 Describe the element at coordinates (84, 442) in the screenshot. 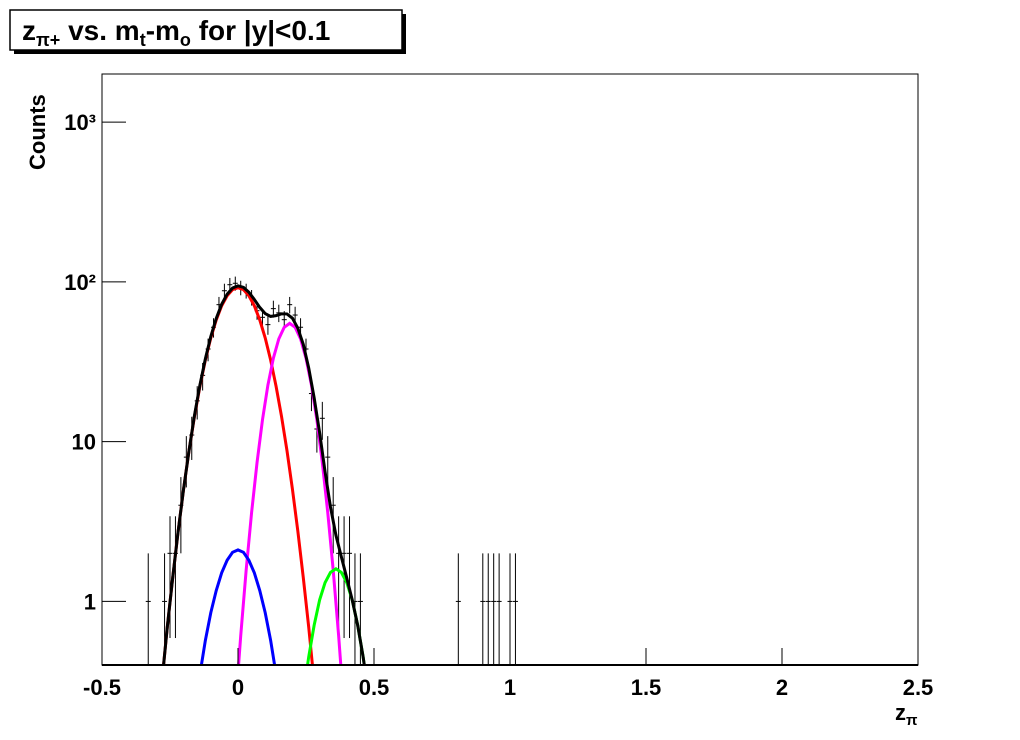

I see `y-tick-label: 10` at that location.